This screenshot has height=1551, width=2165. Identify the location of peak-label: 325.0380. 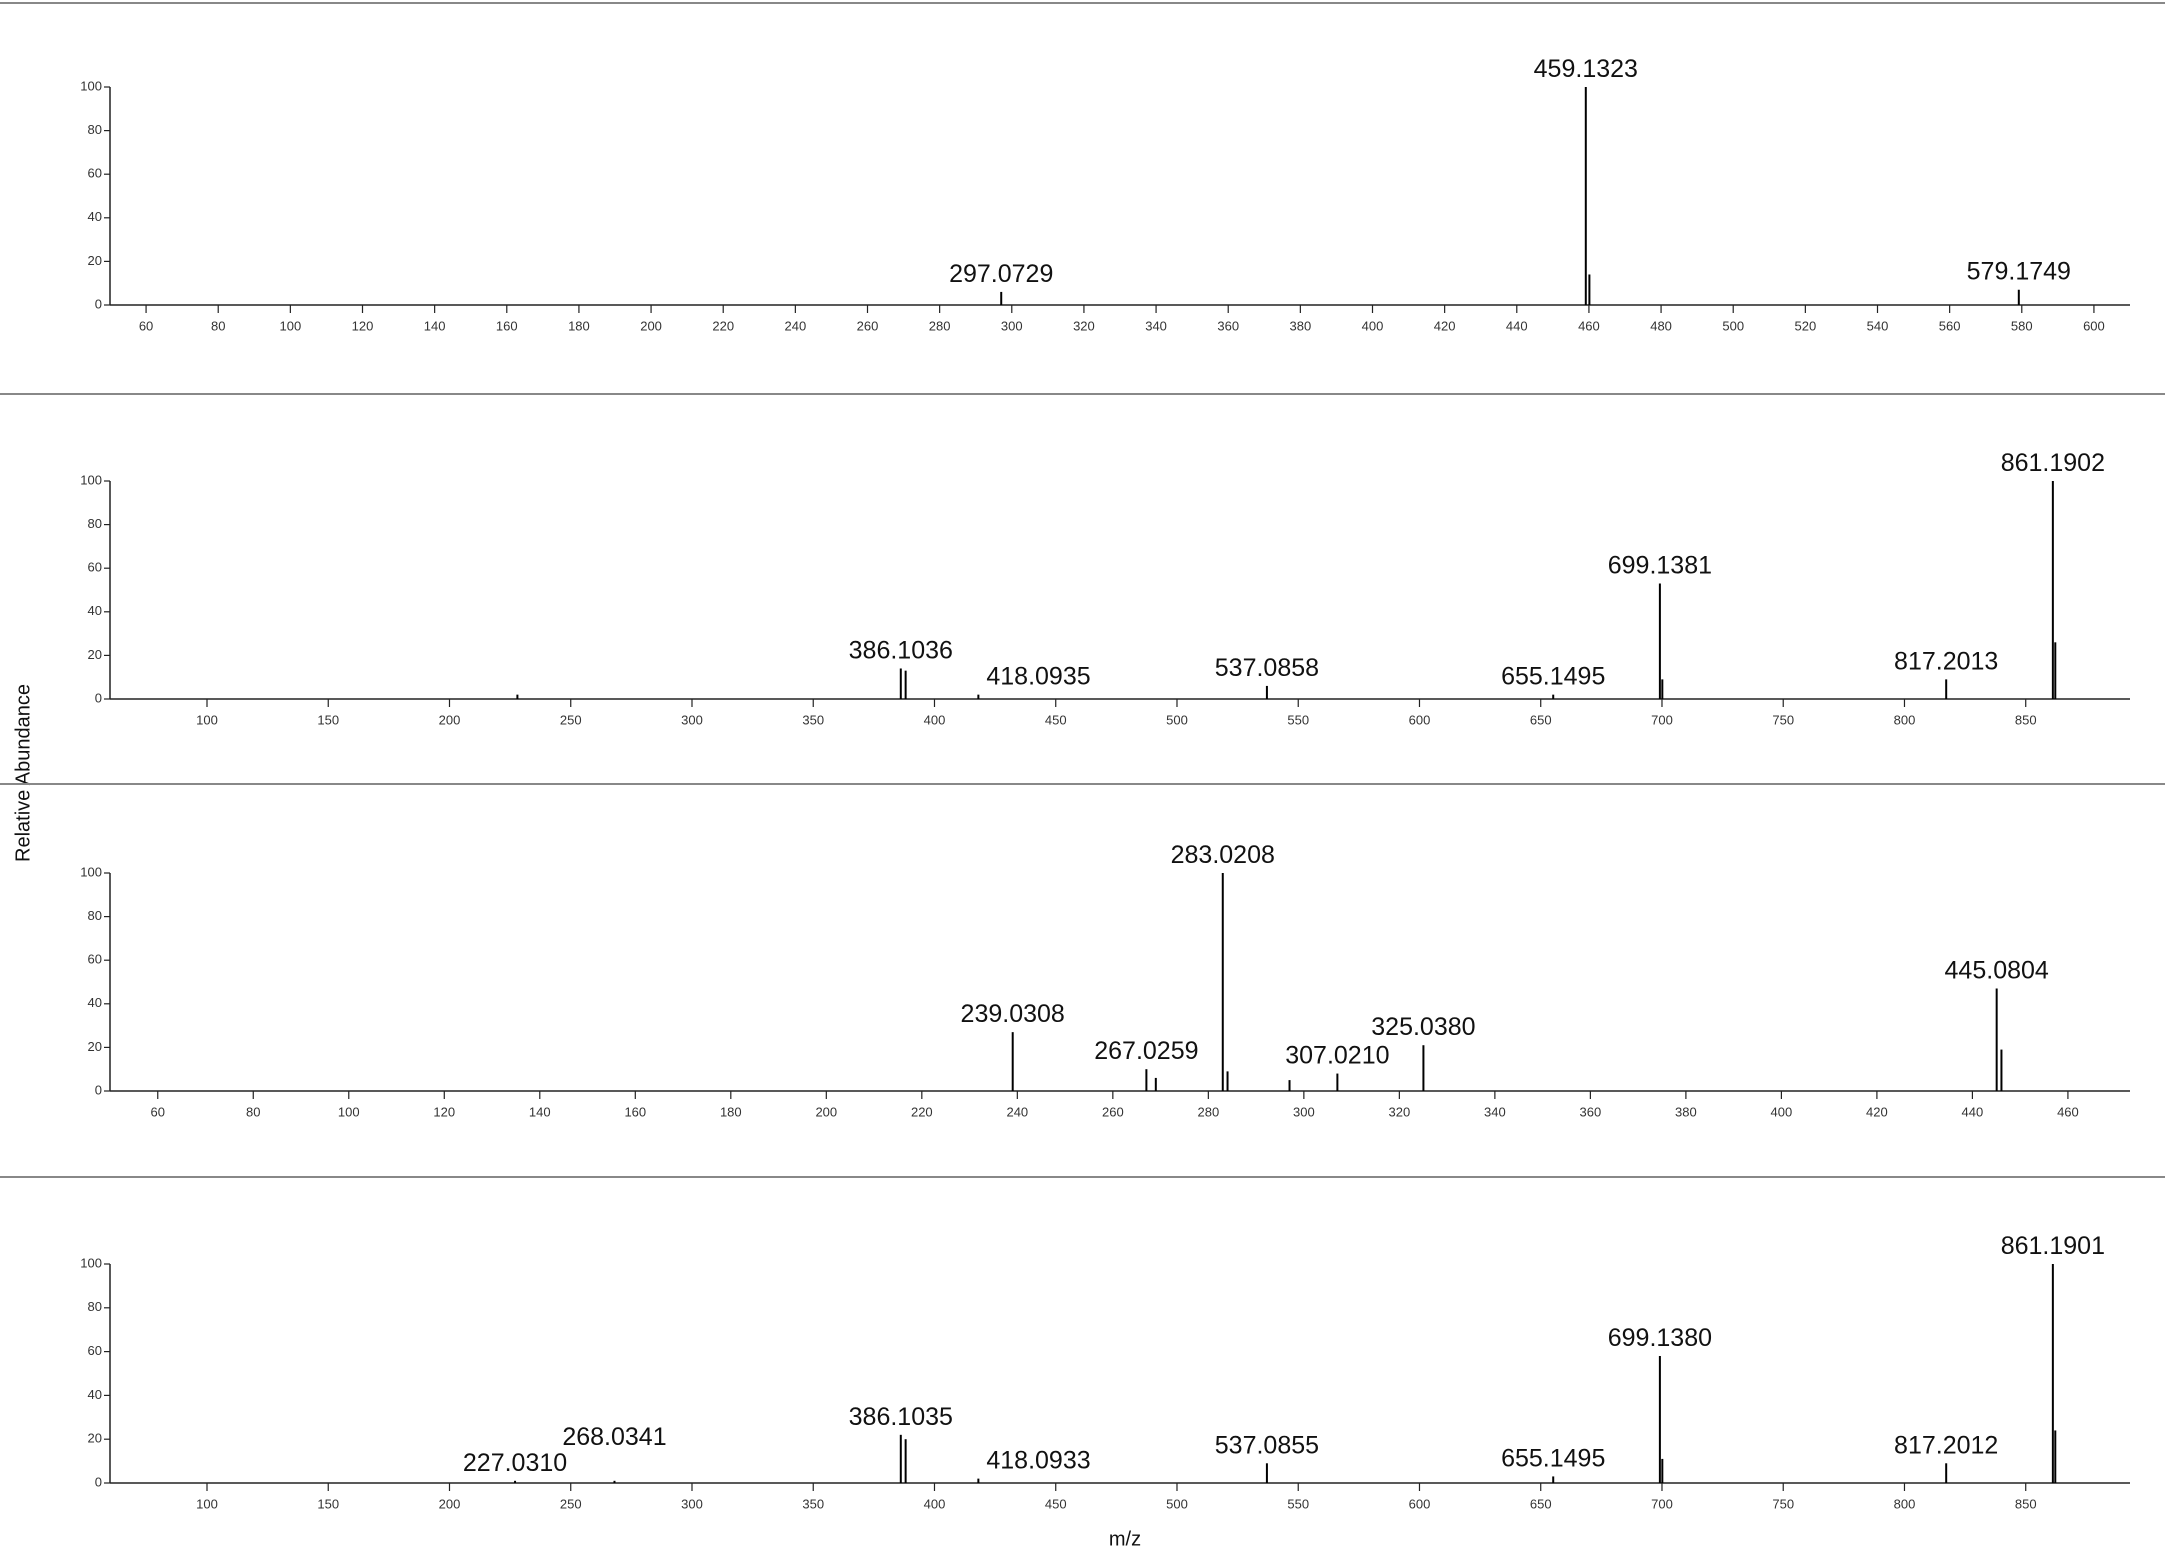
(1423, 1027).